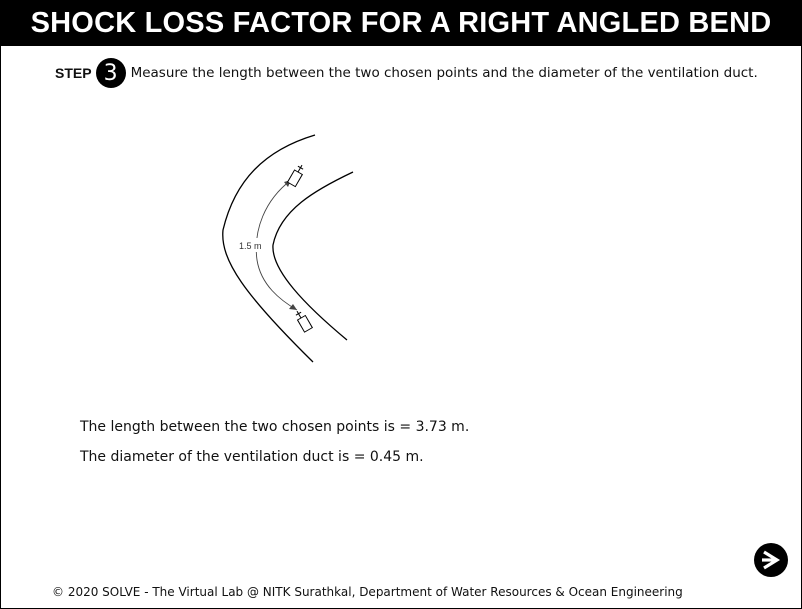  What do you see at coordinates (276, 245) in the screenshot?
I see `measurement-arc` at bounding box center [276, 245].